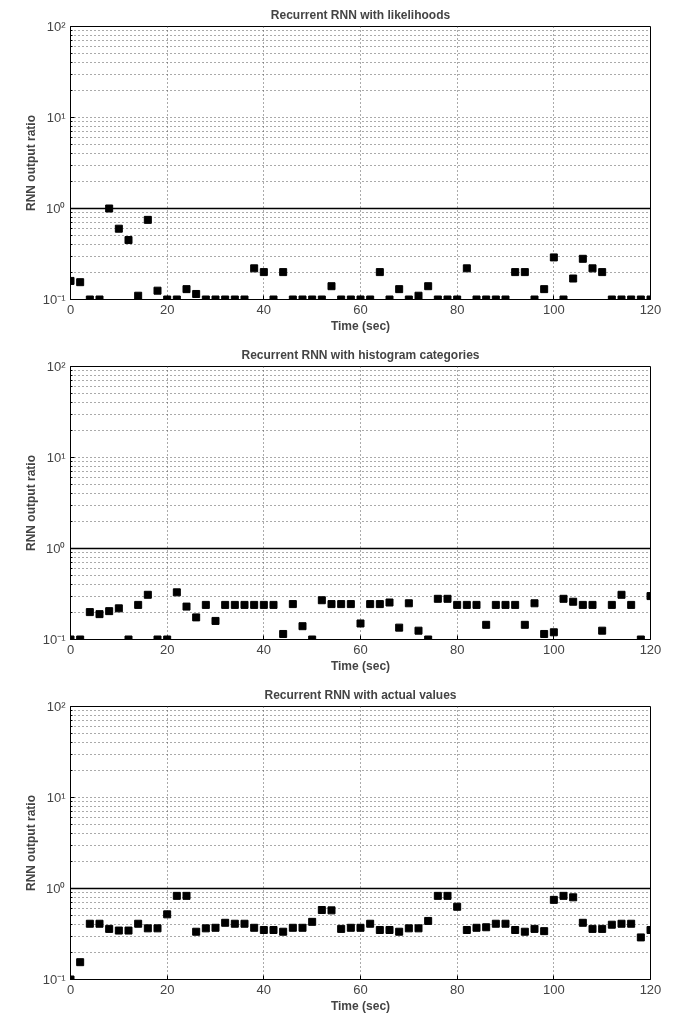  What do you see at coordinates (360, 354) in the screenshot?
I see `chart-title: Recurrent RNN with histogram categories` at bounding box center [360, 354].